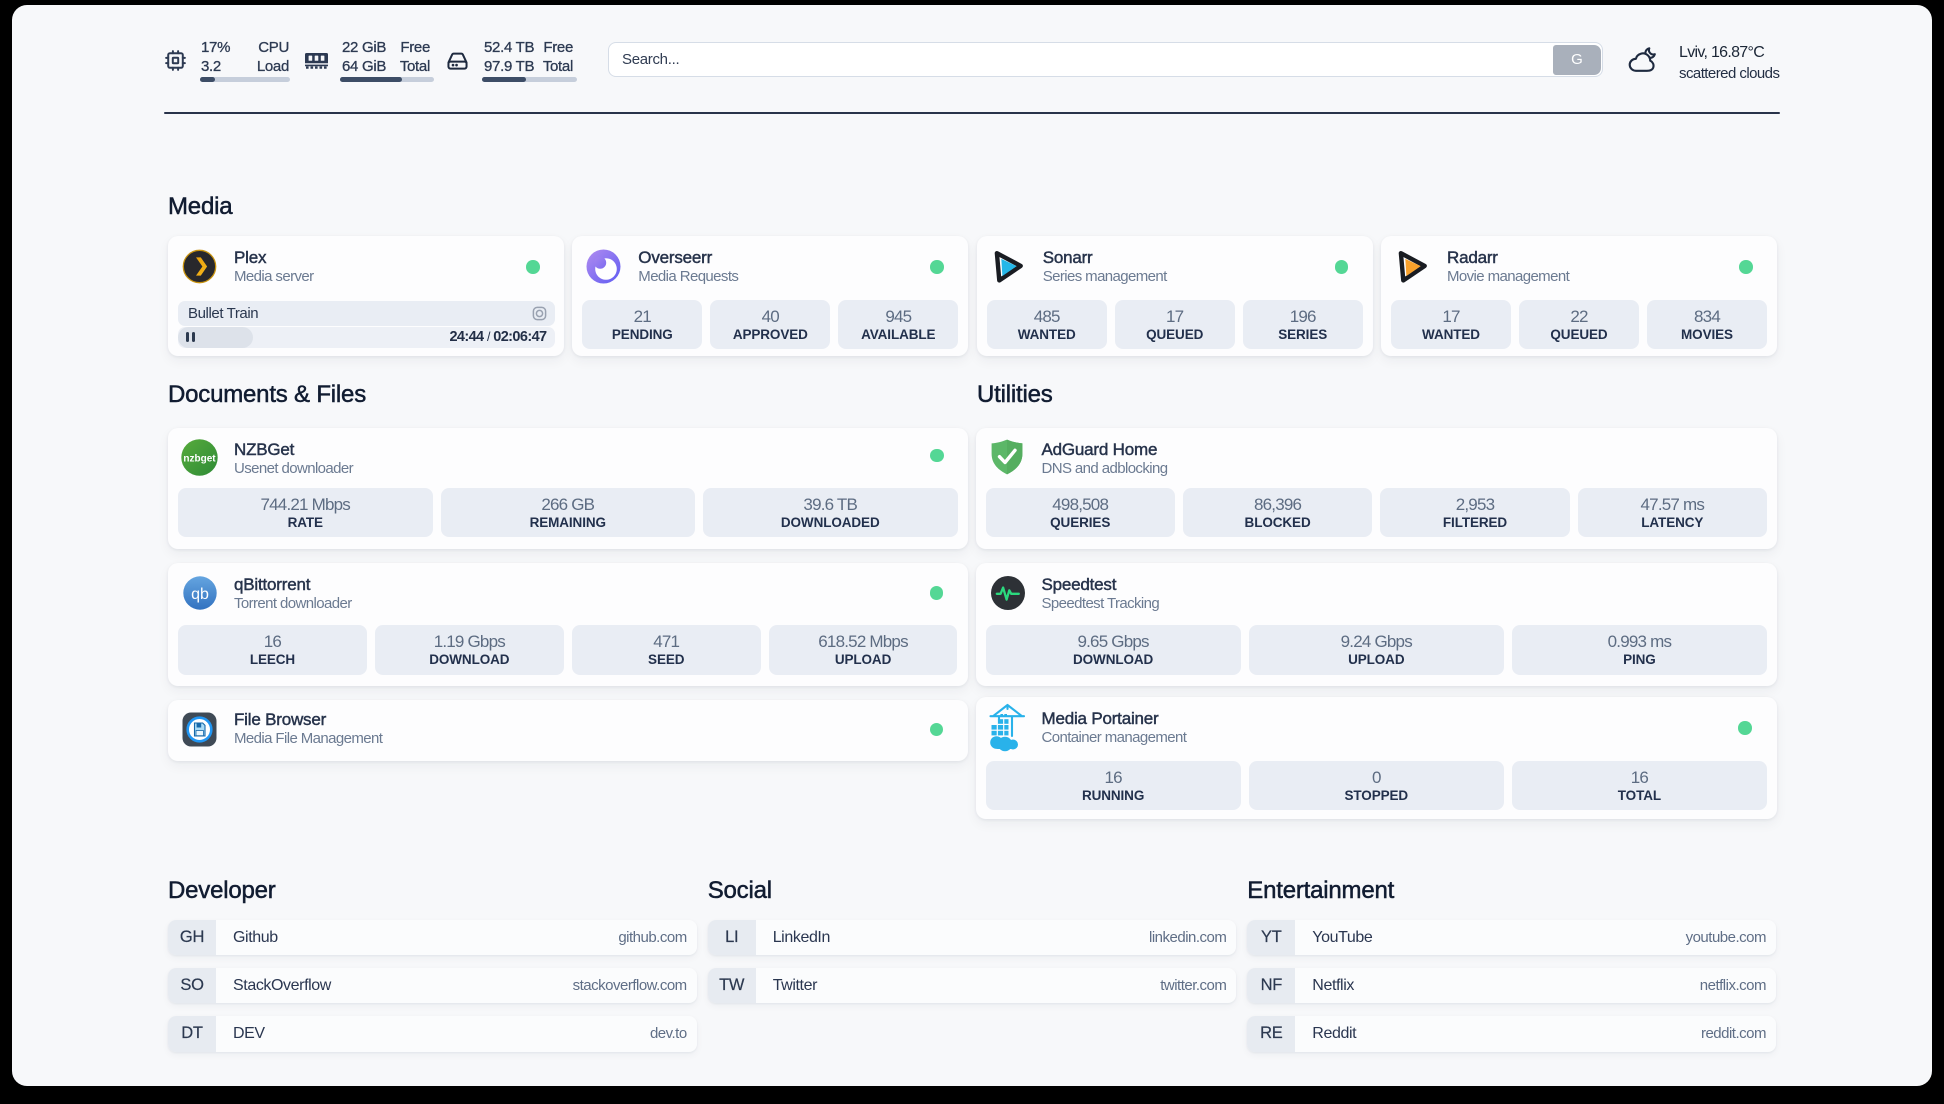 This screenshot has width=1944, height=1104. What do you see at coordinates (199, 458) in the screenshot?
I see `svg-text: nzbget` at bounding box center [199, 458].